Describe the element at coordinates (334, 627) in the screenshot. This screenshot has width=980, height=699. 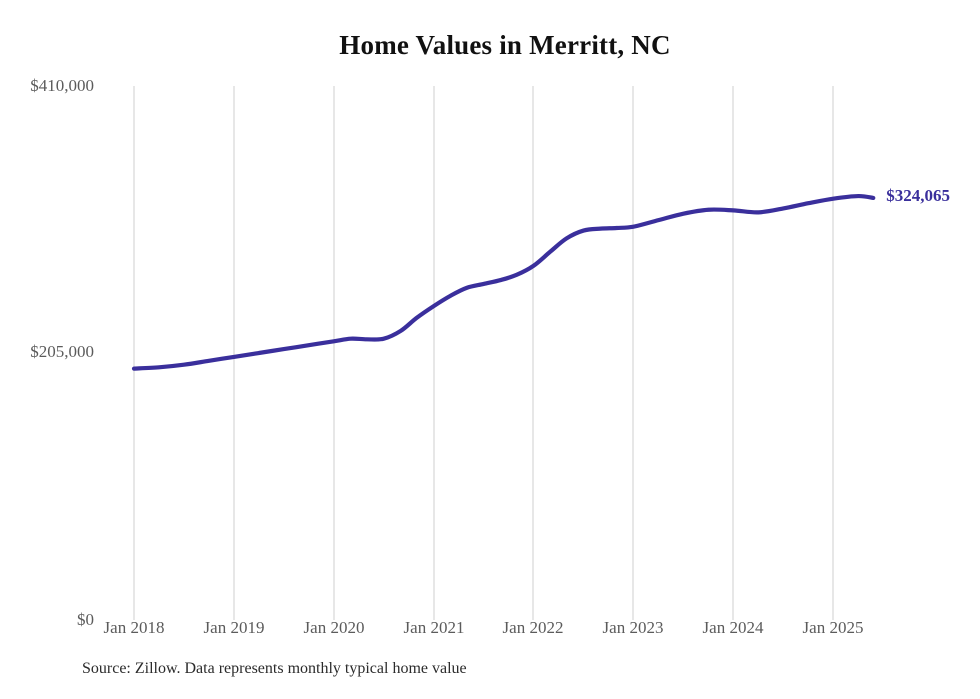
I see `x-axis-tick-jan-2020: Jan 2020` at that location.